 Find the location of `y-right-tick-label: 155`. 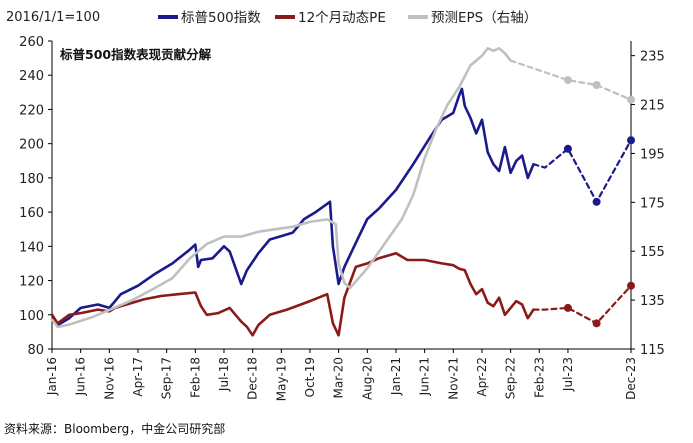

y-right-tick-label: 155 is located at coordinates (652, 252).